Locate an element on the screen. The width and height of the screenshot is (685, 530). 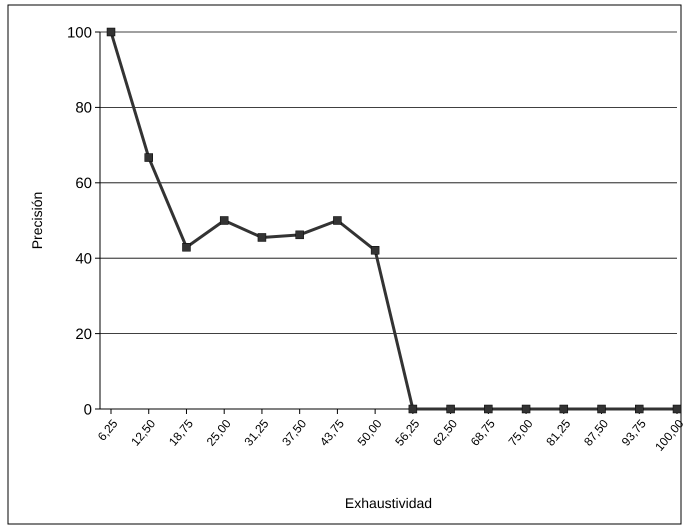
y-tick-label: 0 is located at coordinates (88, 409).